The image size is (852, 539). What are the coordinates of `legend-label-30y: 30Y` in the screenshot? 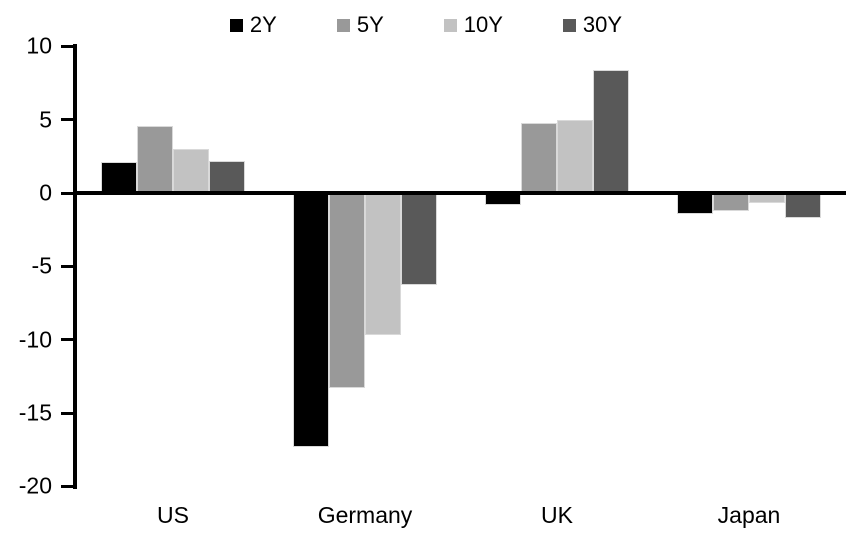 It's located at (602, 24).